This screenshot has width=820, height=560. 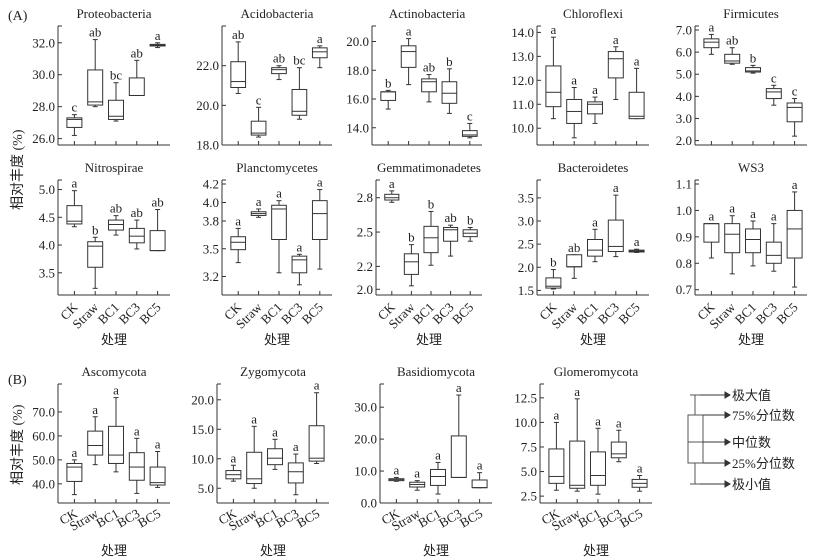 What do you see at coordinates (574, 109) in the screenshot?
I see `box-straw: a` at bounding box center [574, 109].